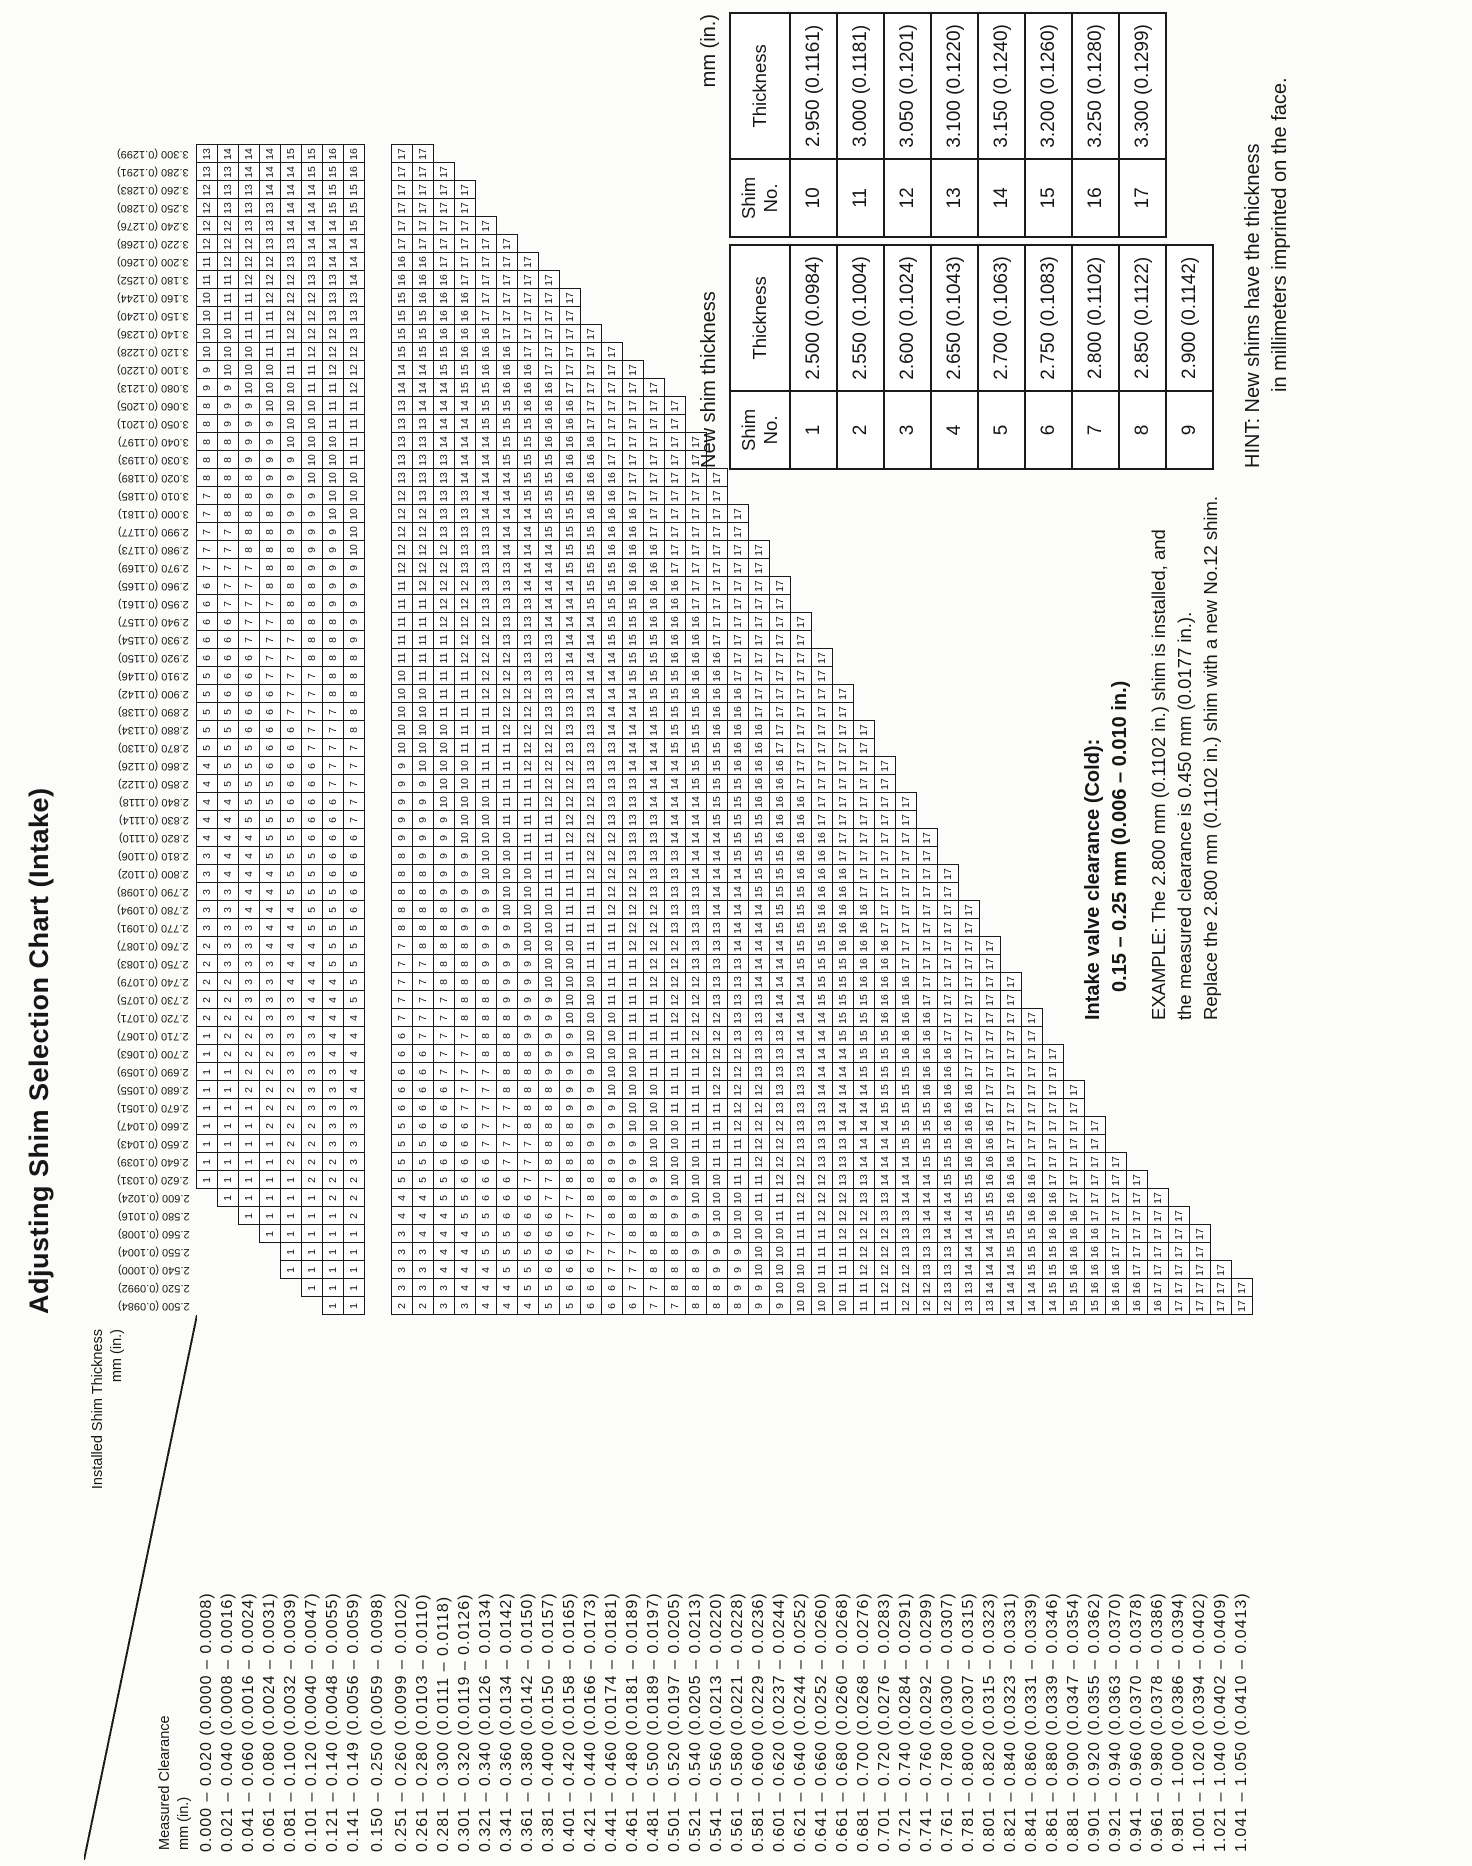 This screenshot has width=1472, height=1866. I want to click on installed-shim-column-header: 2.930 (0.1154), so click(153, 640).